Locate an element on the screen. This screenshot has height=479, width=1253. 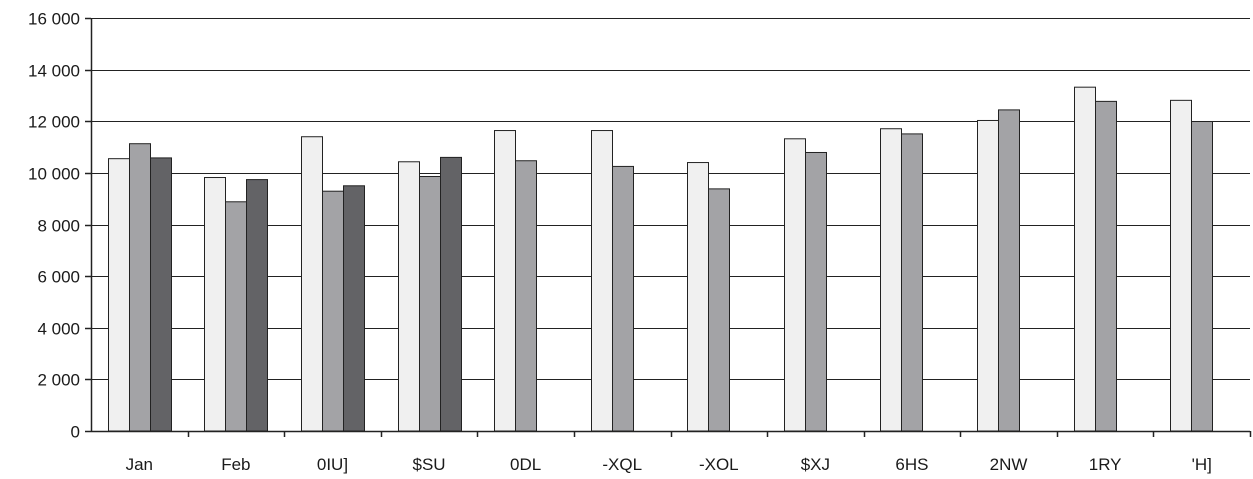
y-tick-label: 10 000 is located at coordinates (54, 174).